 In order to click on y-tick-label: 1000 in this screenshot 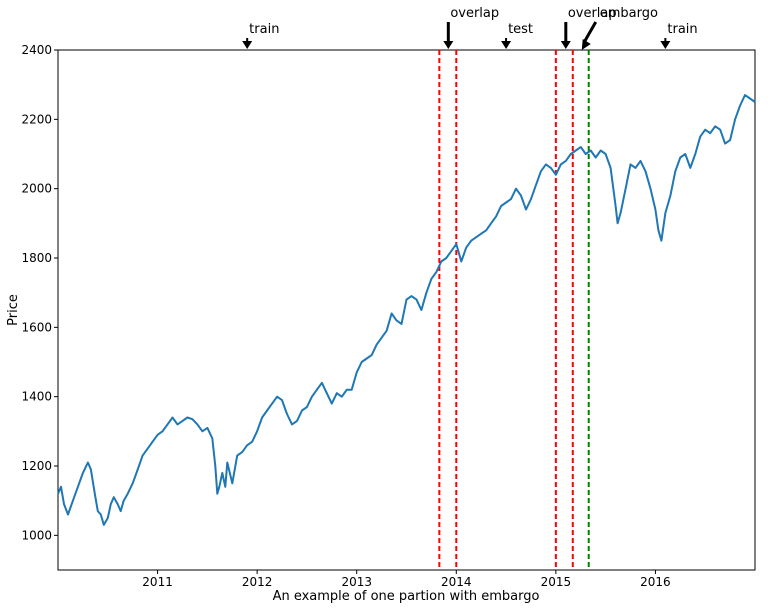, I will do `click(36, 535)`.